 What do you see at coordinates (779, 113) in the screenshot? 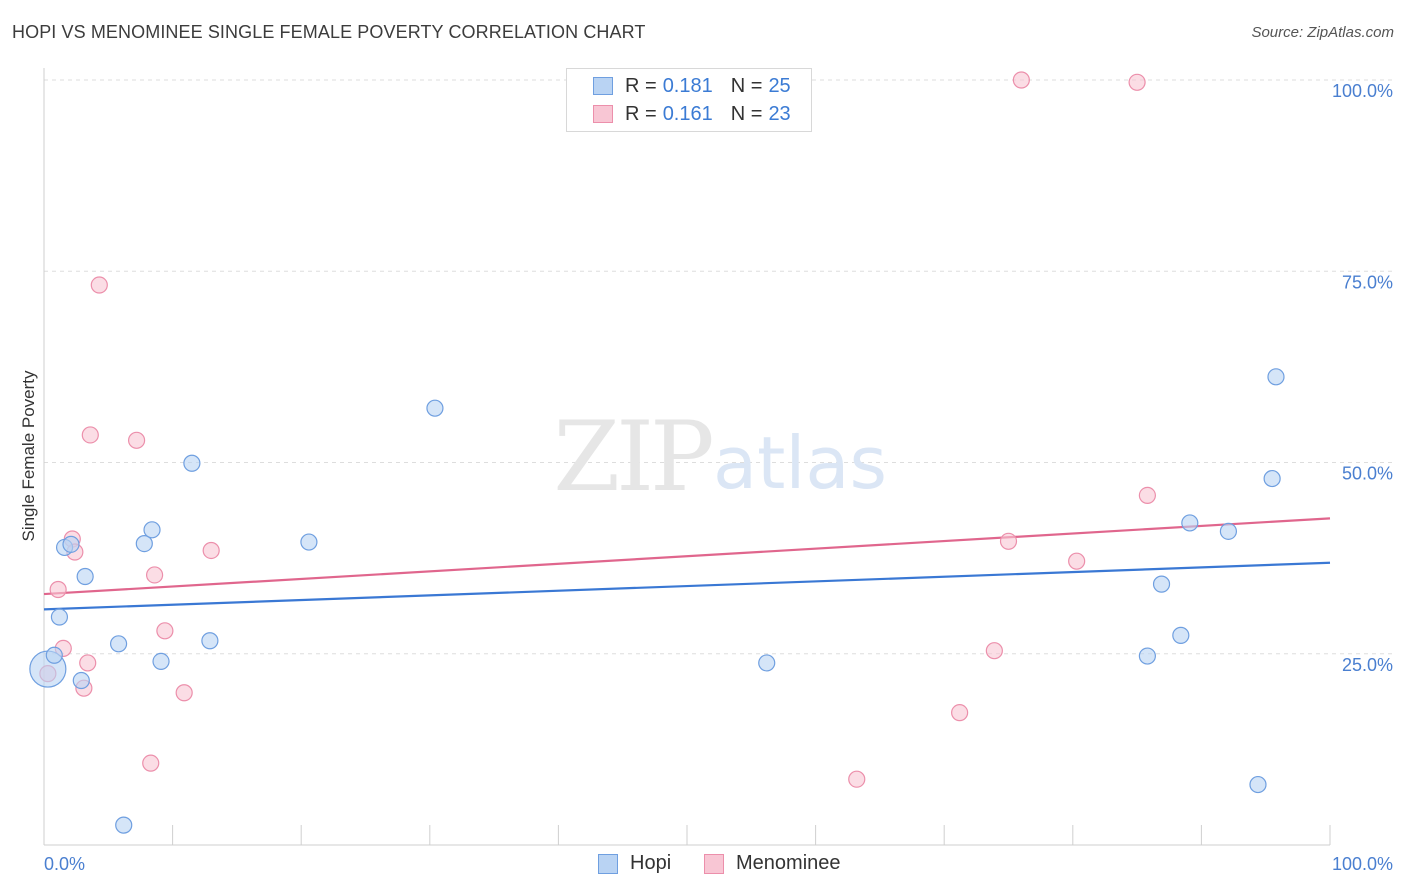
I see `n-value: 23` at bounding box center [779, 113].